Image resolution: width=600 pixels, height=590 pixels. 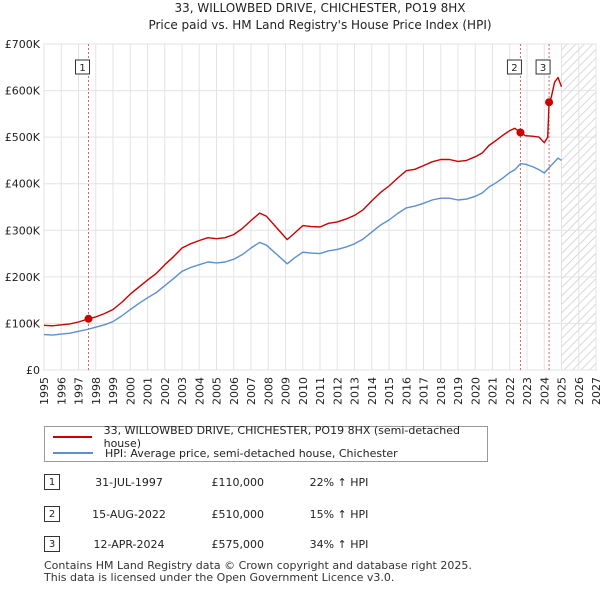 I want to click on x-tick-label: 2022, so click(x=510, y=391).